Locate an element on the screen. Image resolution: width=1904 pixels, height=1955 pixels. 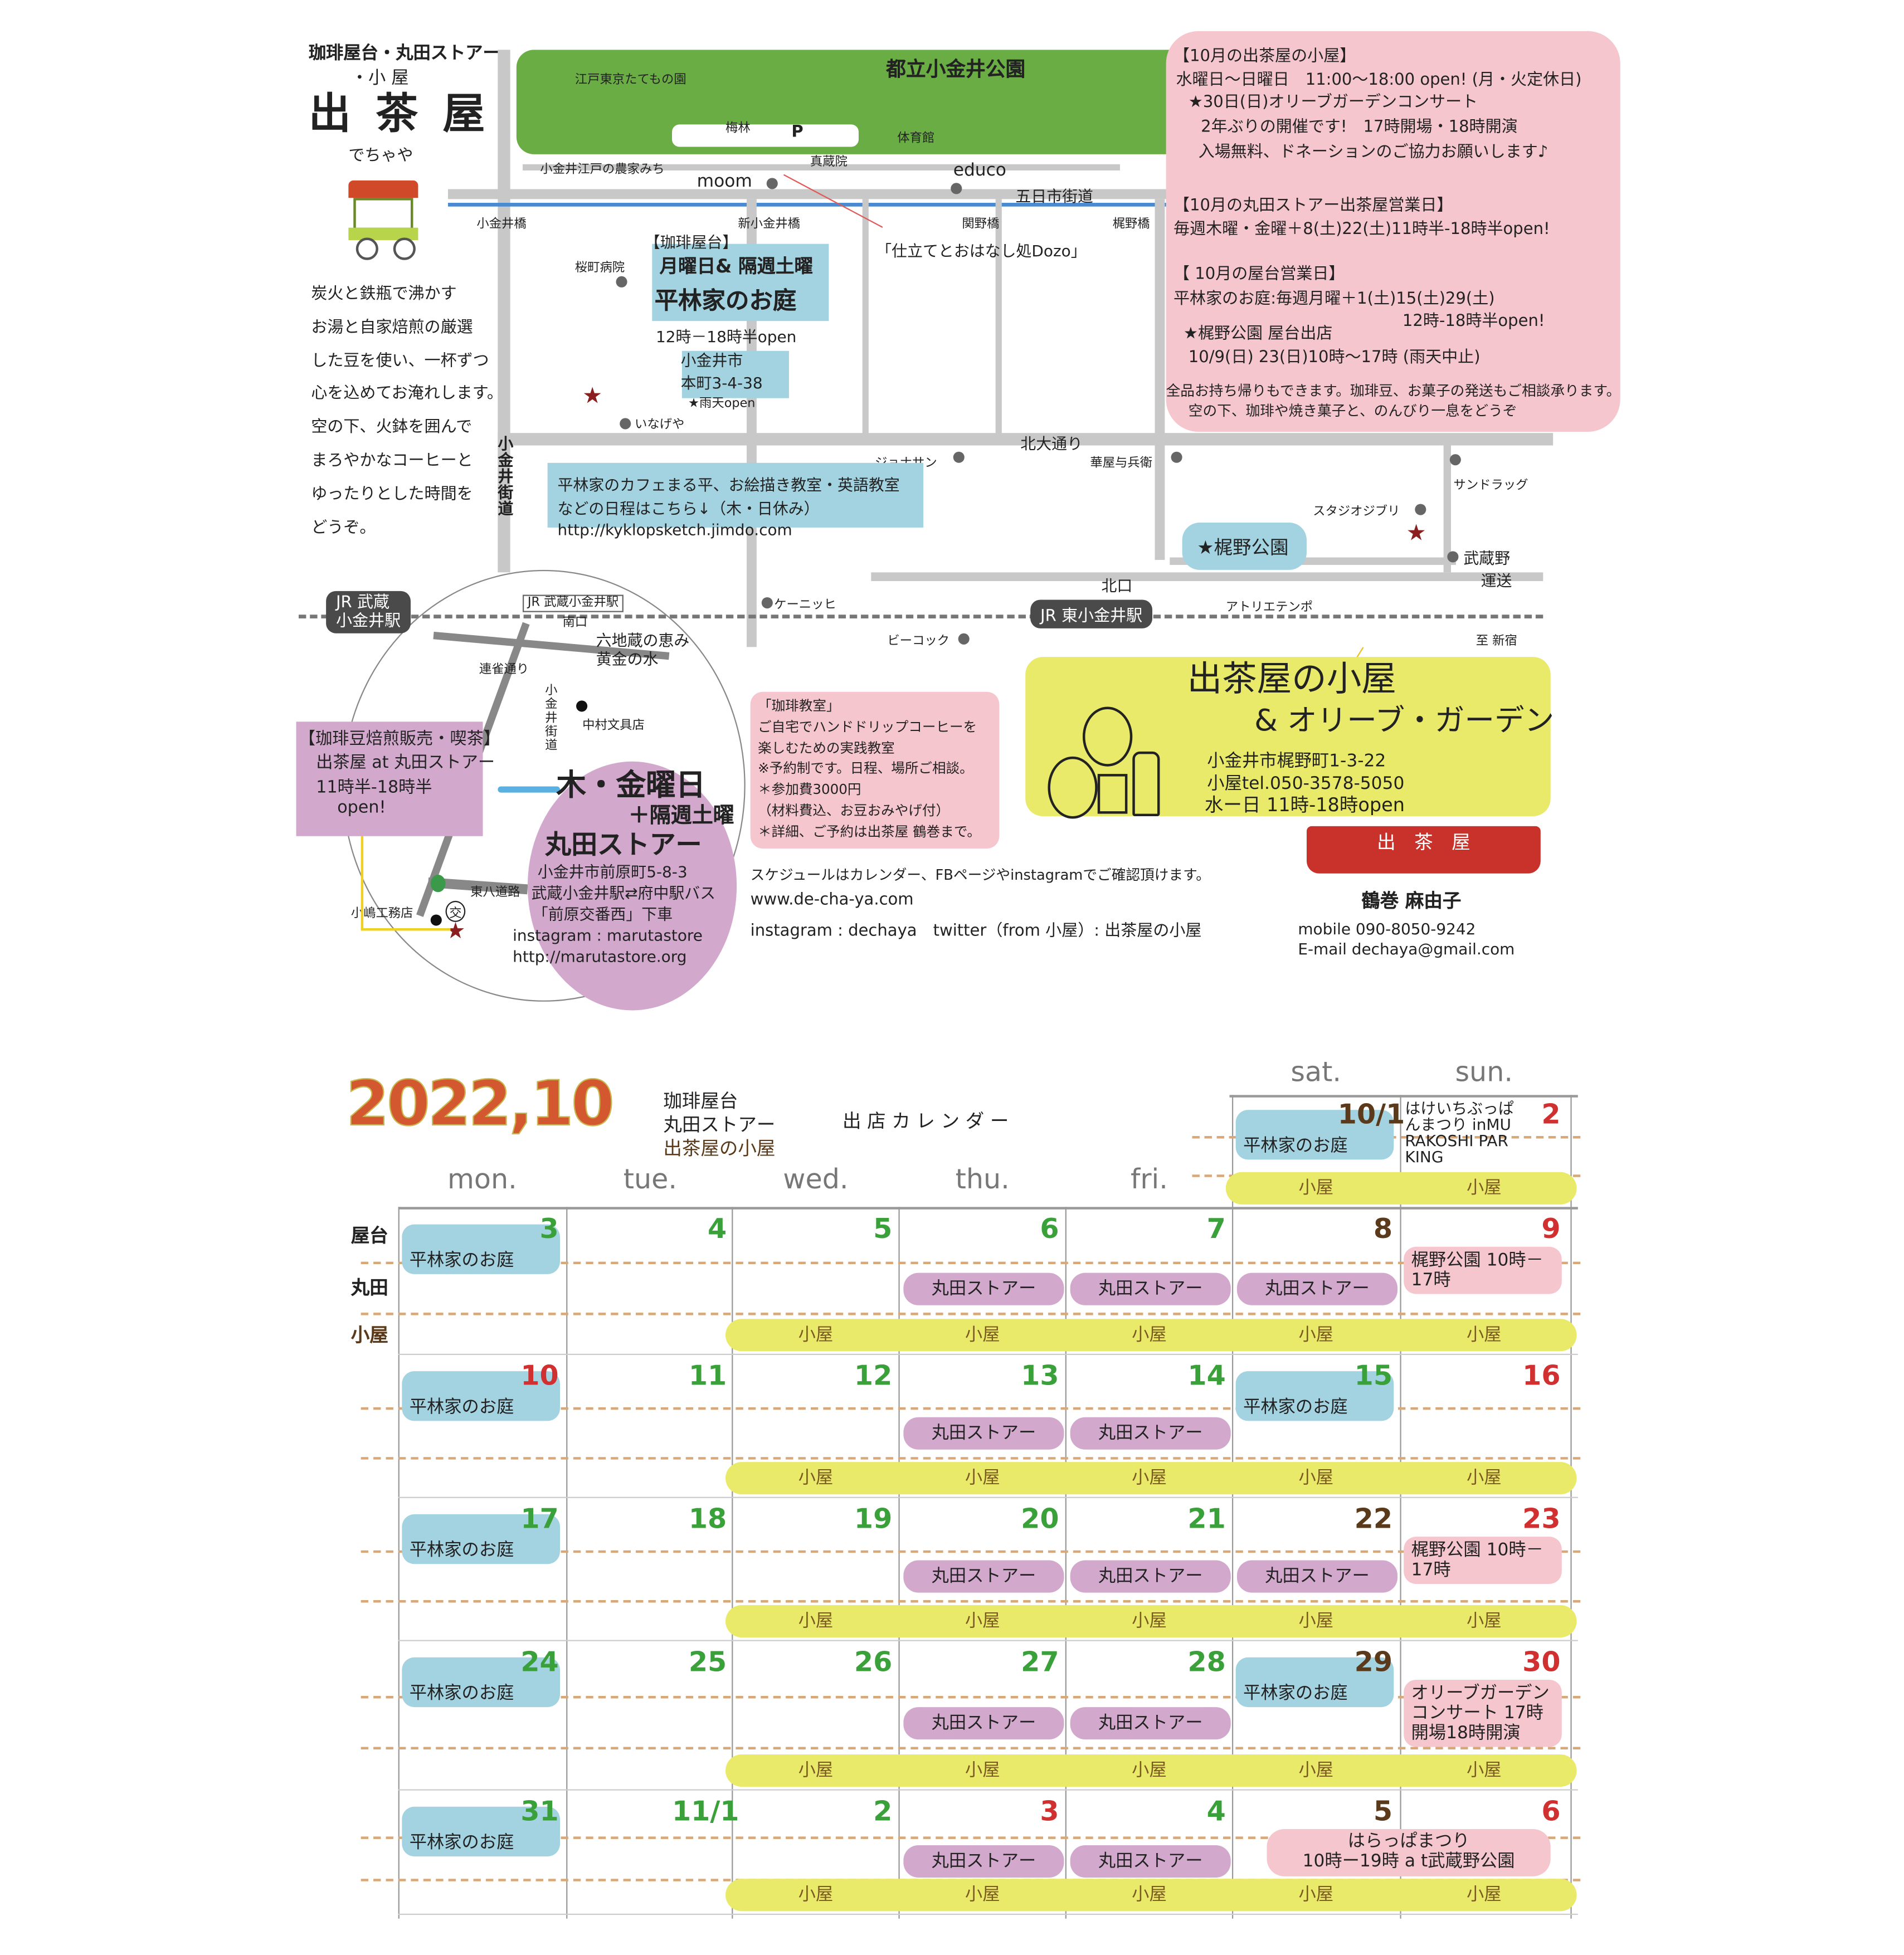
day-number: 23 is located at coordinates (1541, 1519).